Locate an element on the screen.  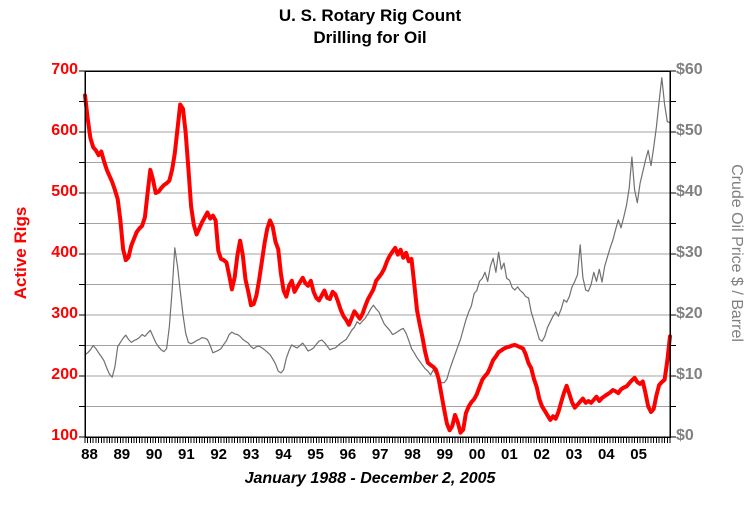
x-axis-tick-label: 88 is located at coordinates (89, 454).